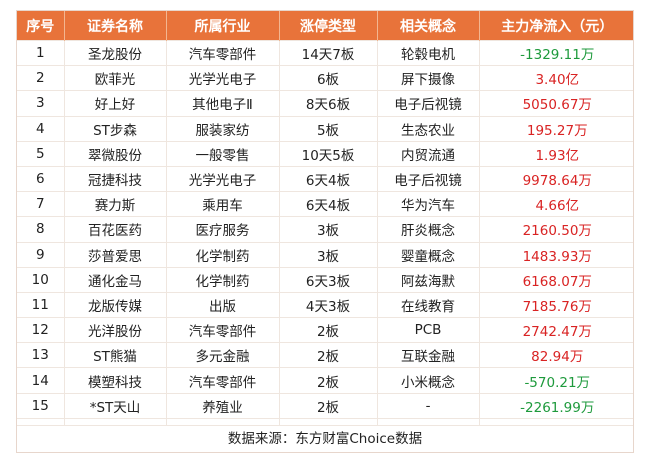  I want to click on cell-industry: 一般零售, so click(223, 153).